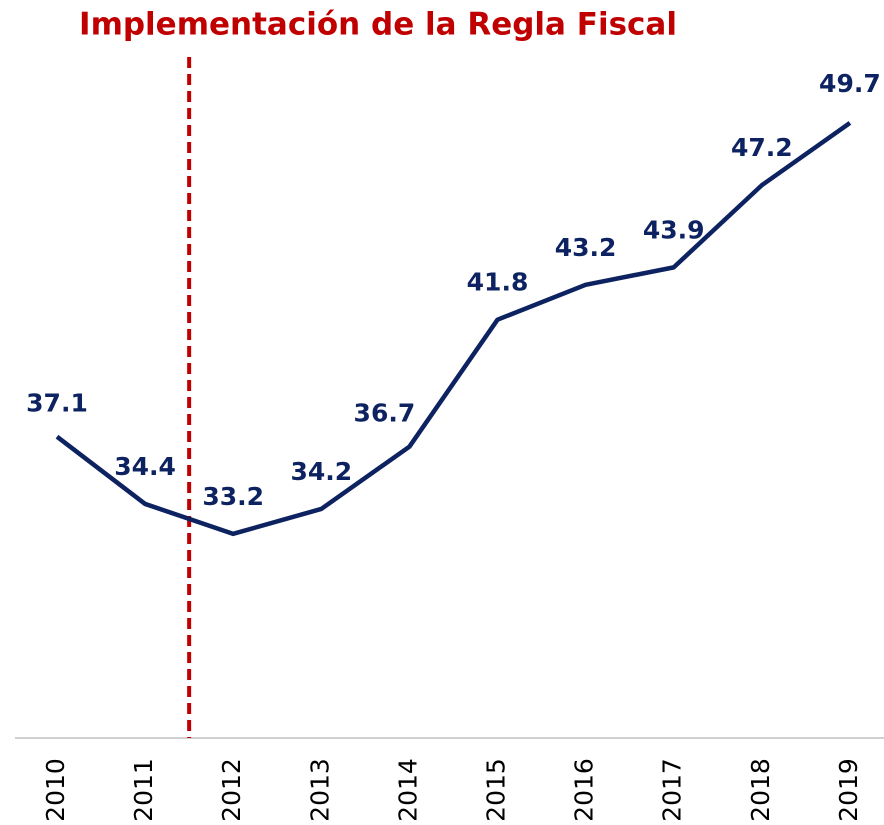 The image size is (884, 825). What do you see at coordinates (319, 790) in the screenshot?
I see `x-tick-label: 2013` at bounding box center [319, 790].